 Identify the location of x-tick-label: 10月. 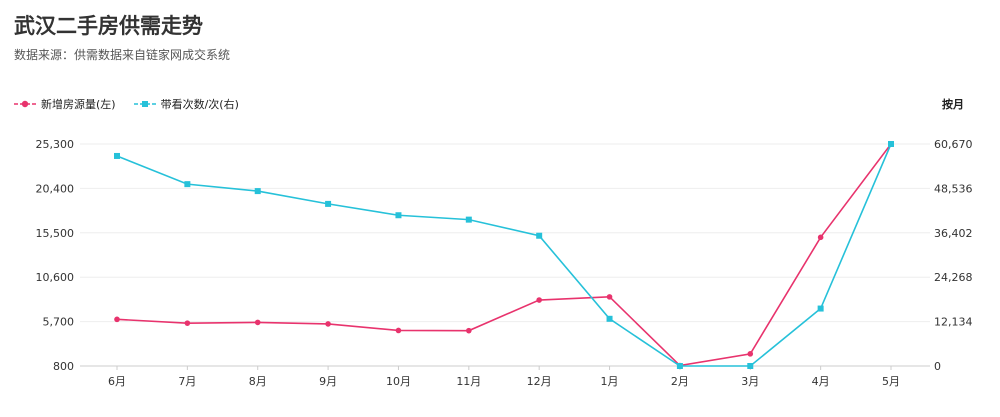
(398, 381).